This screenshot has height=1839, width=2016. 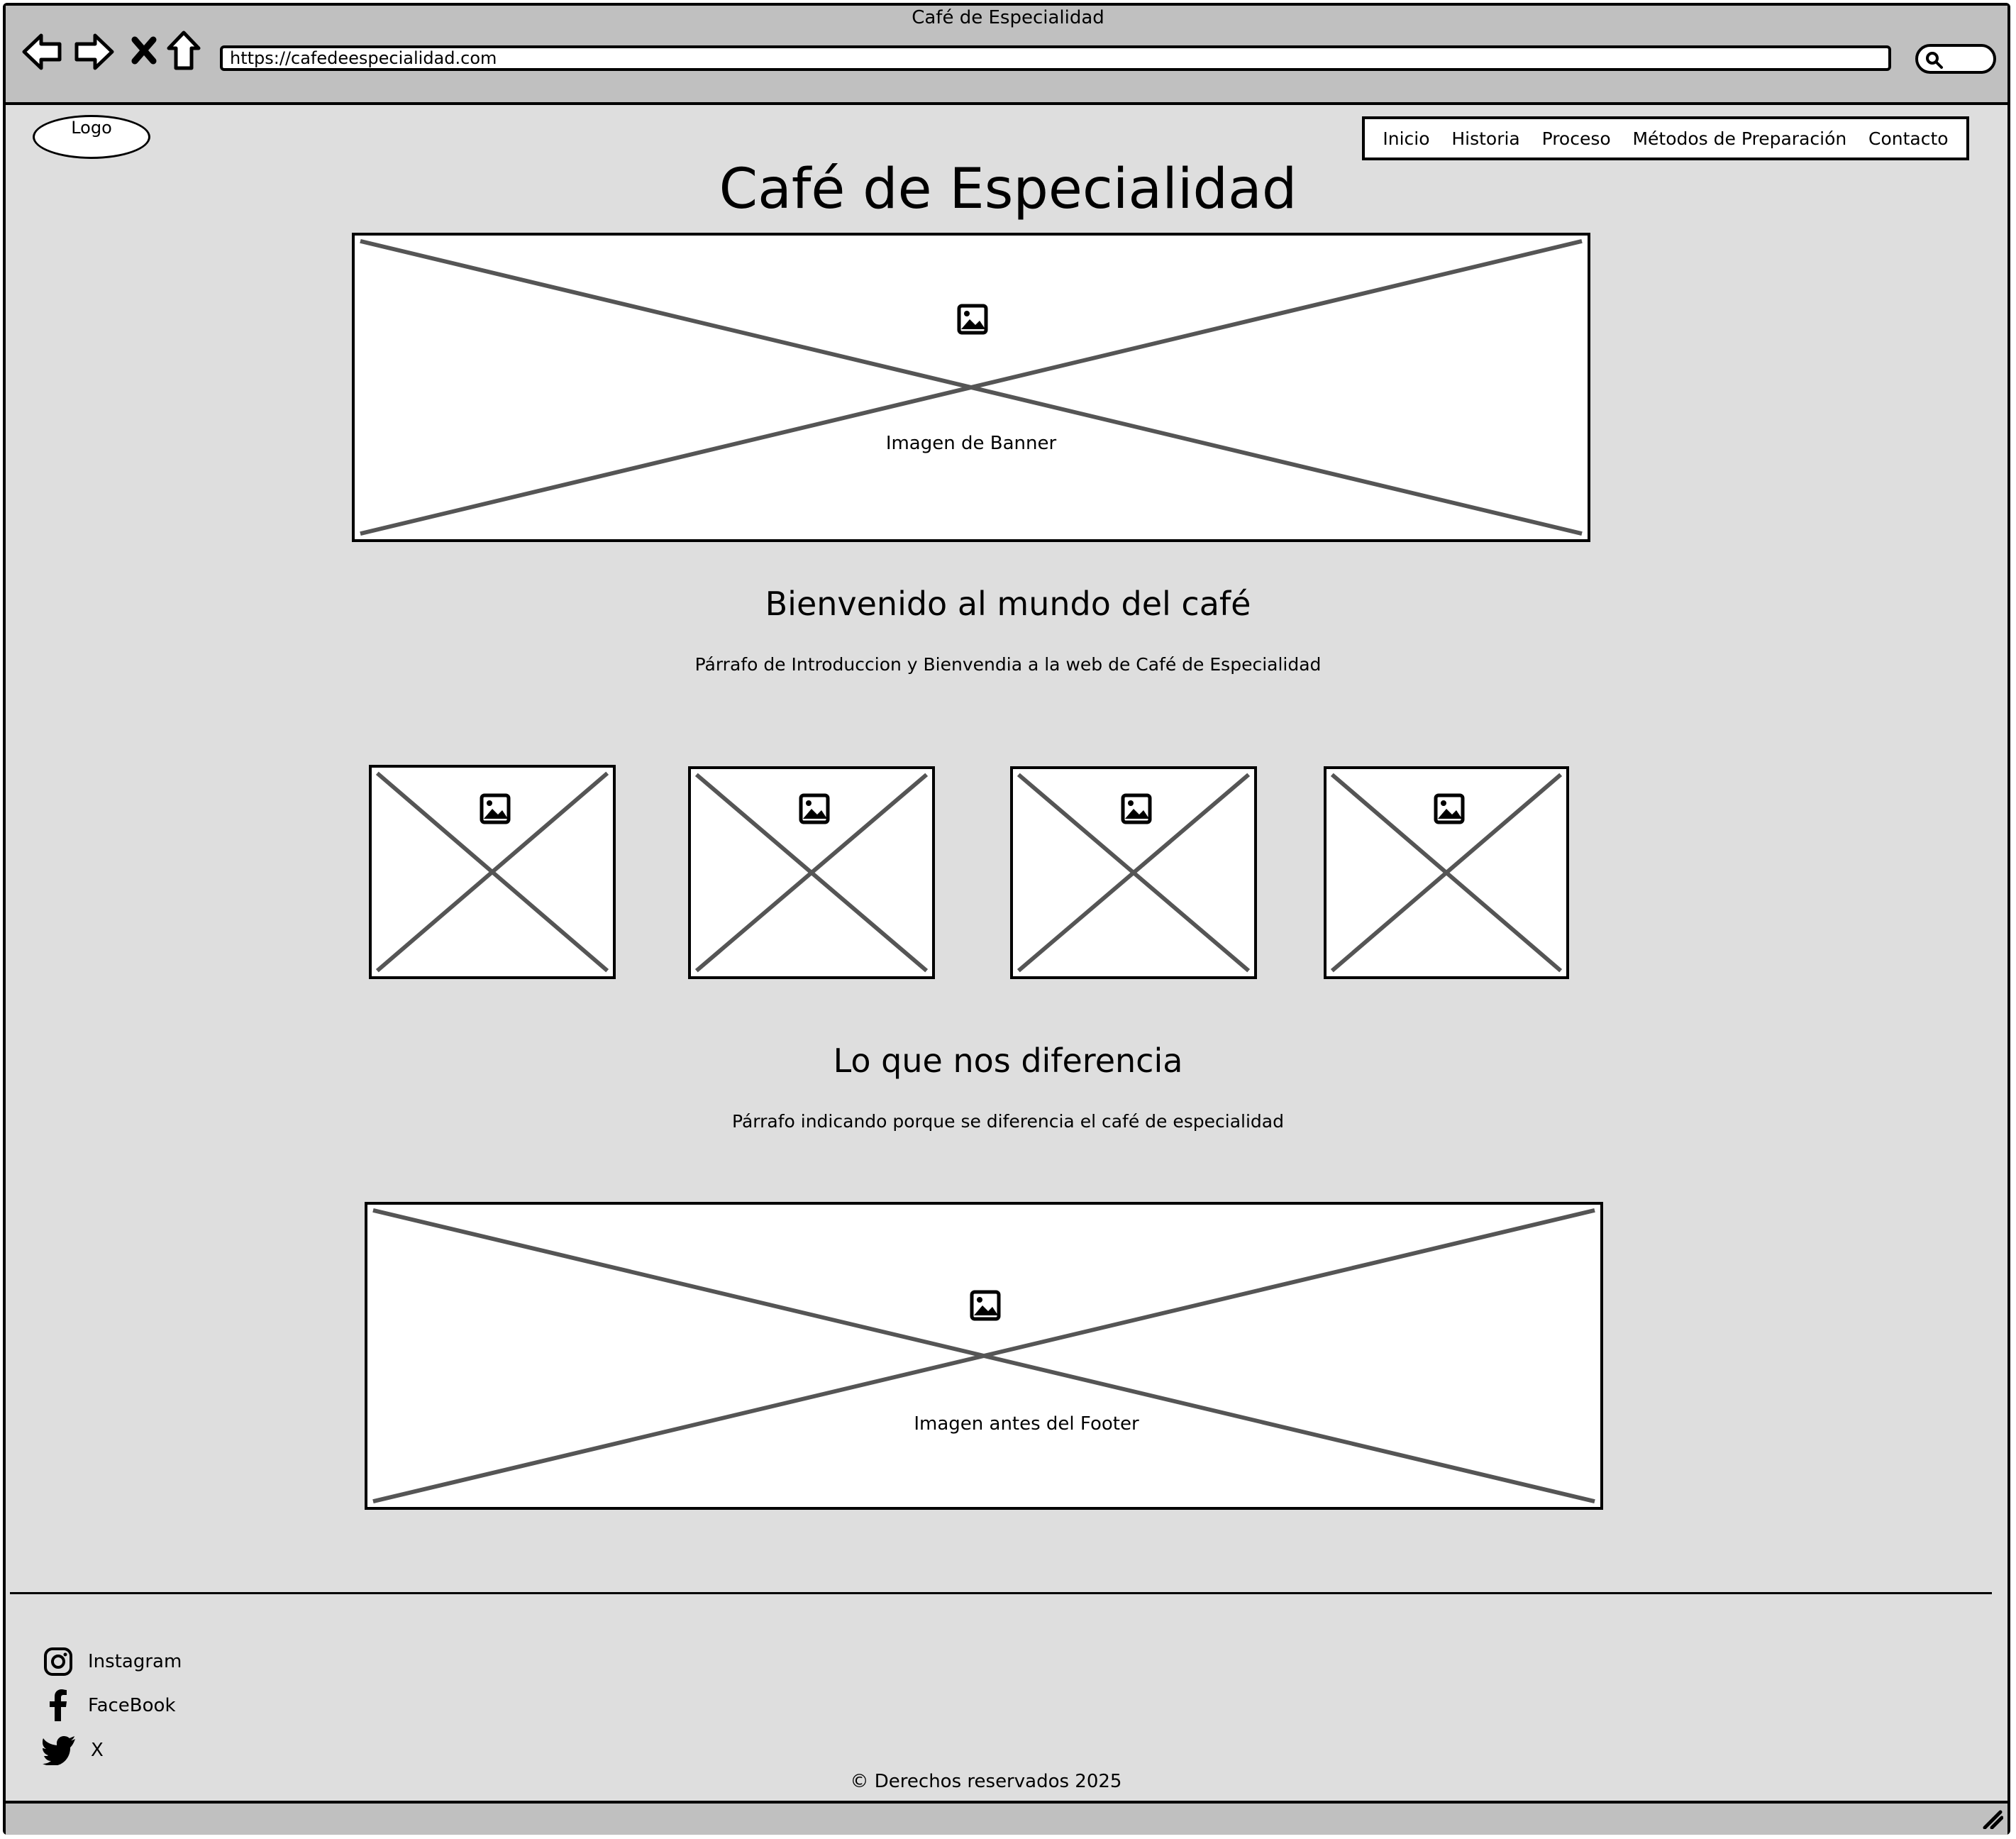 What do you see at coordinates (1740, 138) in the screenshot?
I see `nav-item-metodos: Métodos de Preparación` at bounding box center [1740, 138].